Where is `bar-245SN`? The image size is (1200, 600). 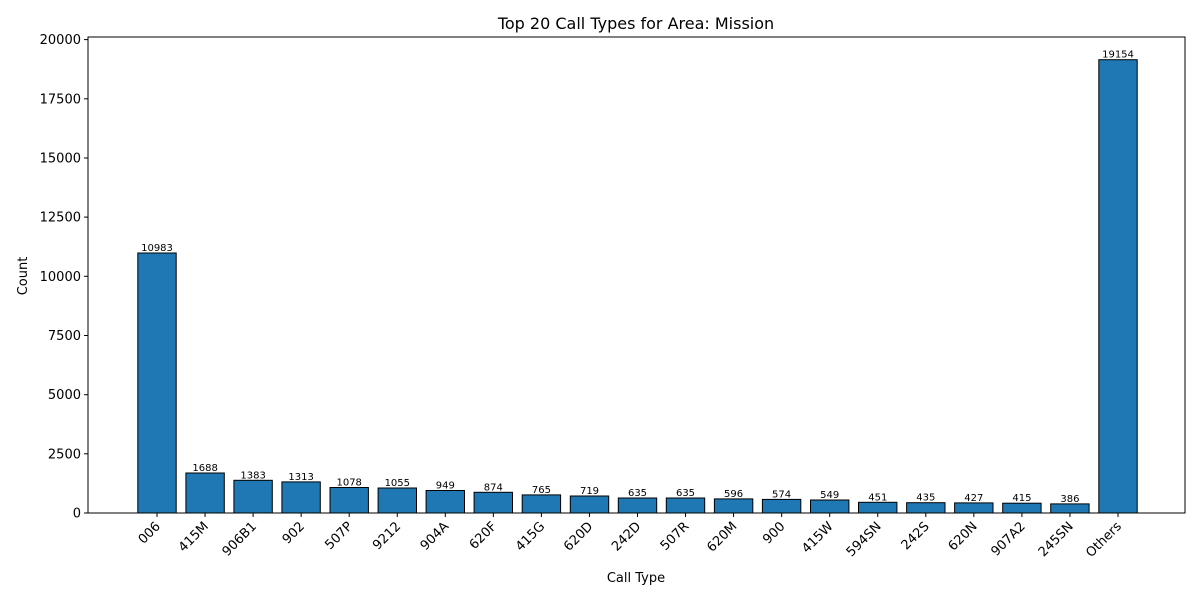 bar-245SN is located at coordinates (1070, 508).